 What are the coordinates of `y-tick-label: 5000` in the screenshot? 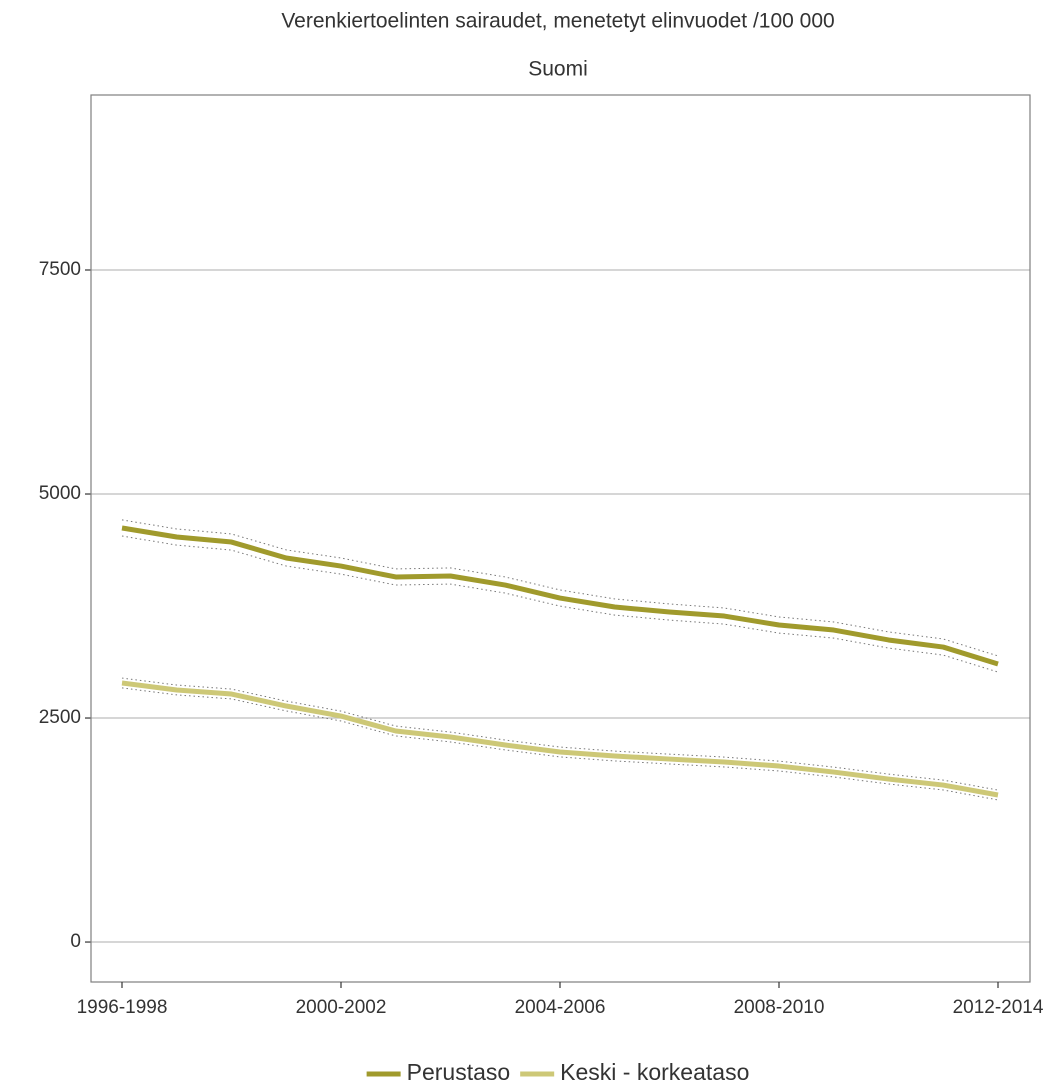 It's located at (60, 493).